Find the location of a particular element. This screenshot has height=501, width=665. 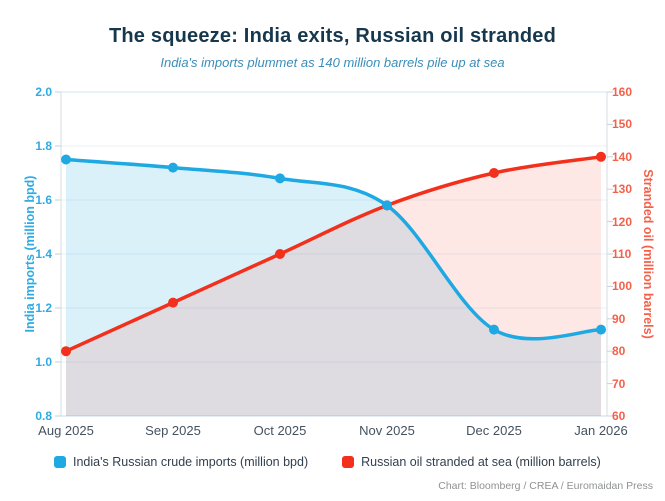

left-axis-tick: 0.8 is located at coordinates (43, 416).